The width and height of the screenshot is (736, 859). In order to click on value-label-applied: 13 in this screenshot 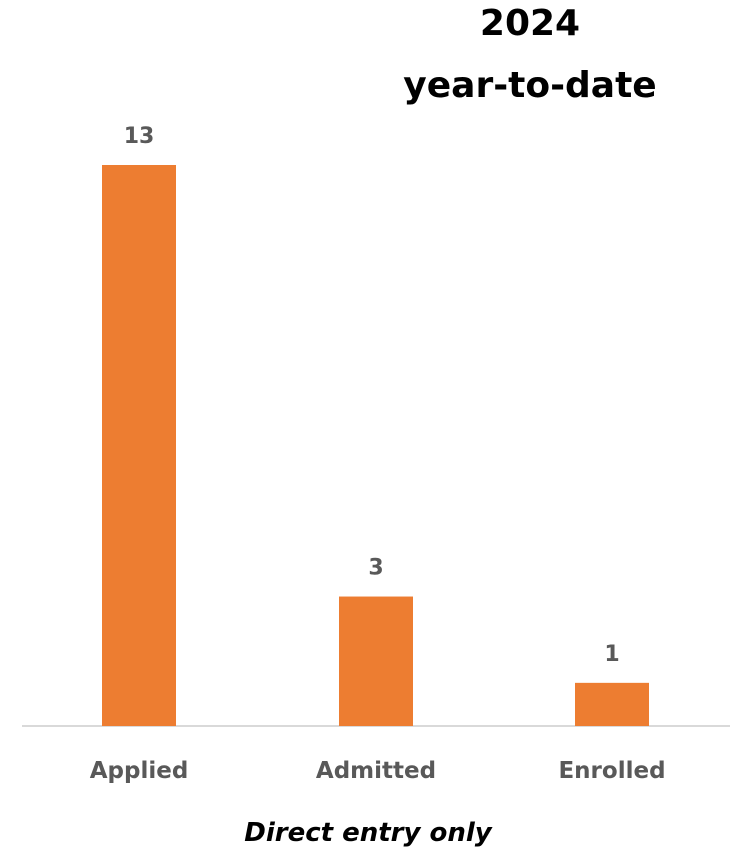, I will do `click(139, 136)`.